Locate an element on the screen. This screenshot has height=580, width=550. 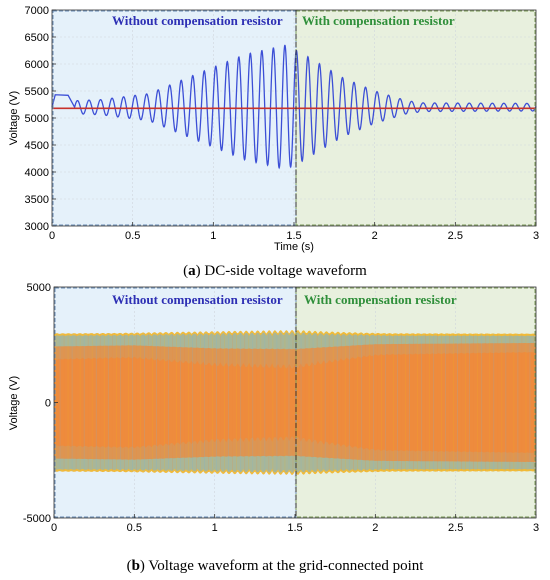
panel-b-ylabel: Voltage (V) is located at coordinates (14, 403).